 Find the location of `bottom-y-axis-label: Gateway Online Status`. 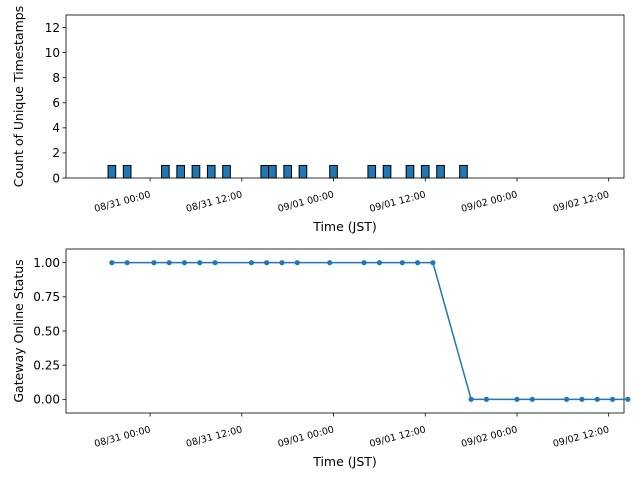

bottom-y-axis-label: Gateway Online Status is located at coordinates (18, 330).